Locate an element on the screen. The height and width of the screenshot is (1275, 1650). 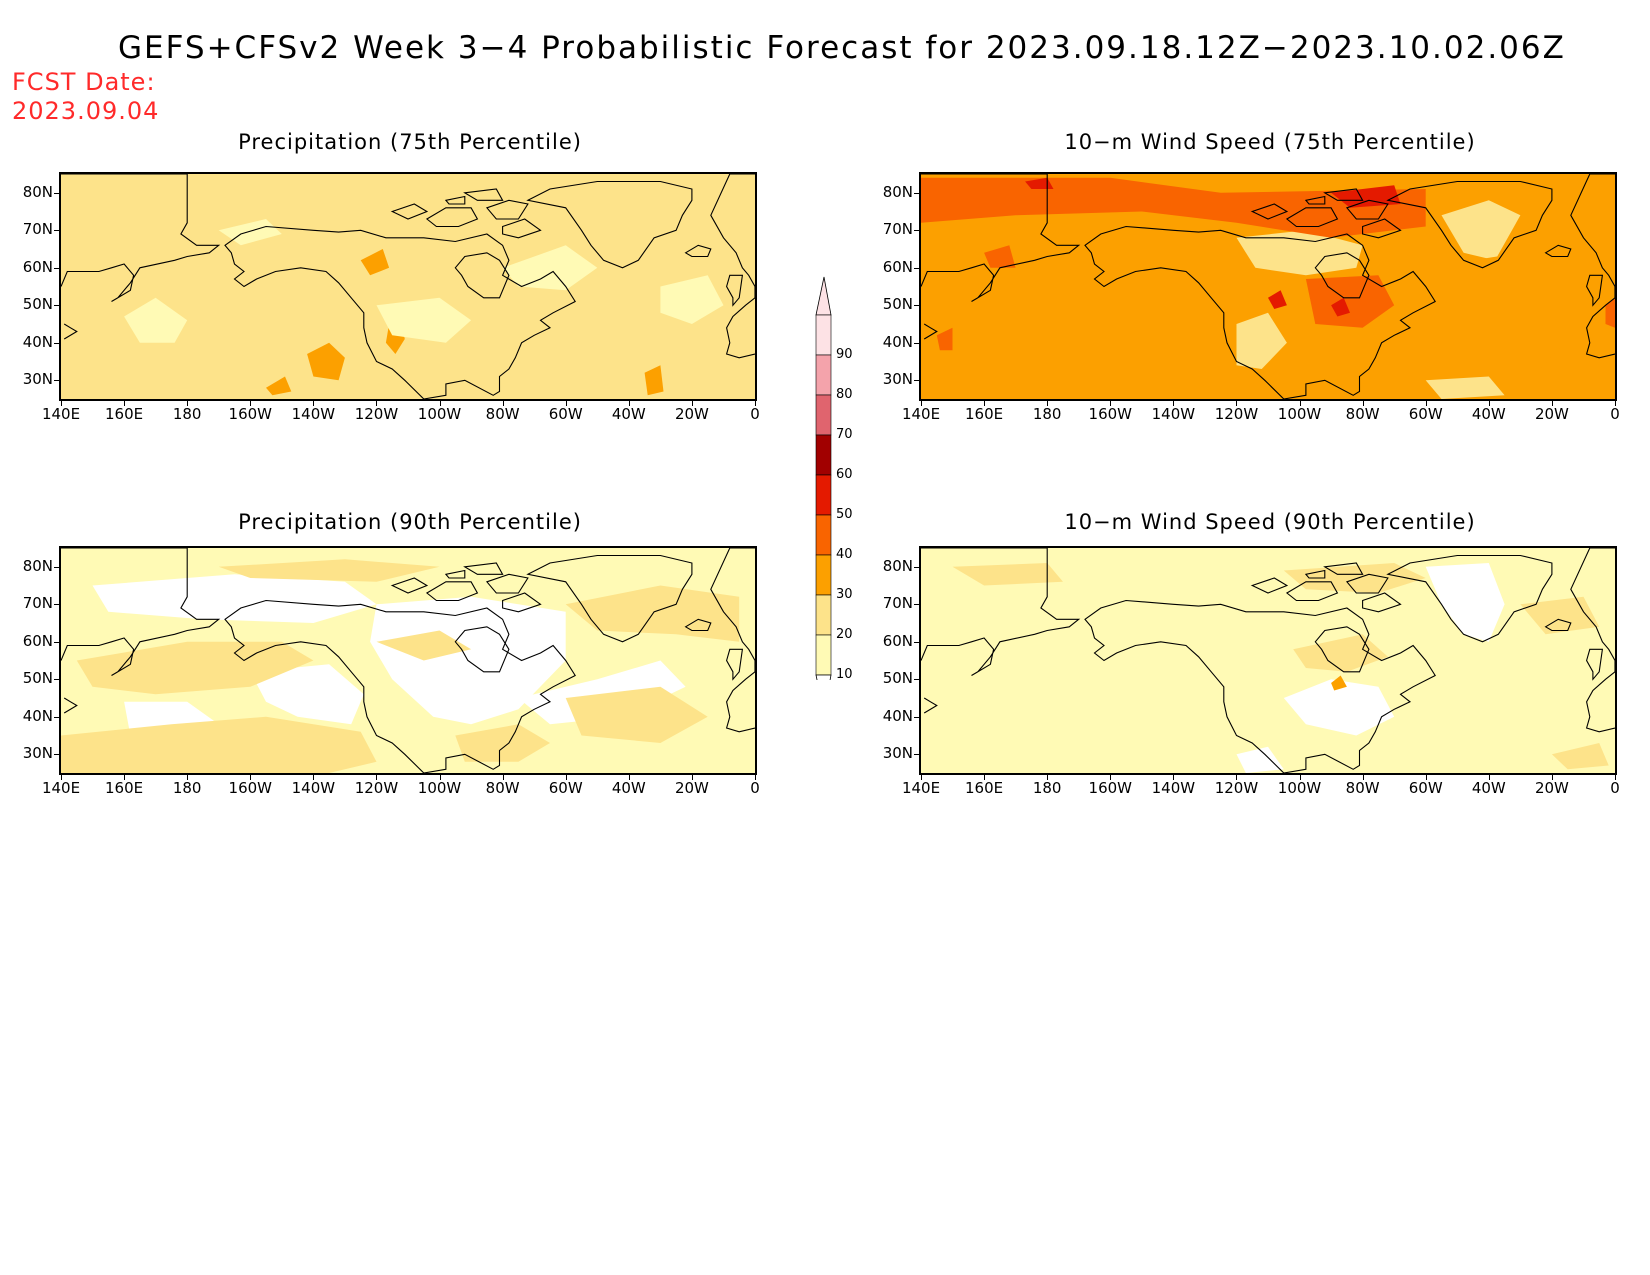
colorbar-label: 50 is located at coordinates (844, 514).